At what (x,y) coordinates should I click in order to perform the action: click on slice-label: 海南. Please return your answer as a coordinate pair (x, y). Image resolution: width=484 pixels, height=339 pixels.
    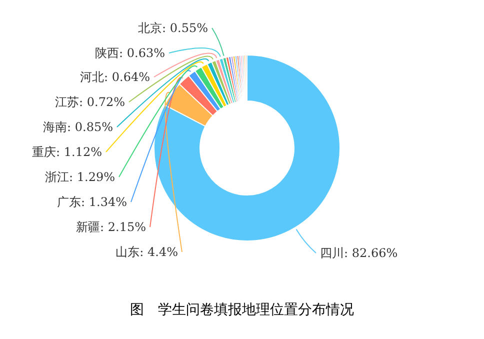
    Looking at the image, I should click on (55, 127).